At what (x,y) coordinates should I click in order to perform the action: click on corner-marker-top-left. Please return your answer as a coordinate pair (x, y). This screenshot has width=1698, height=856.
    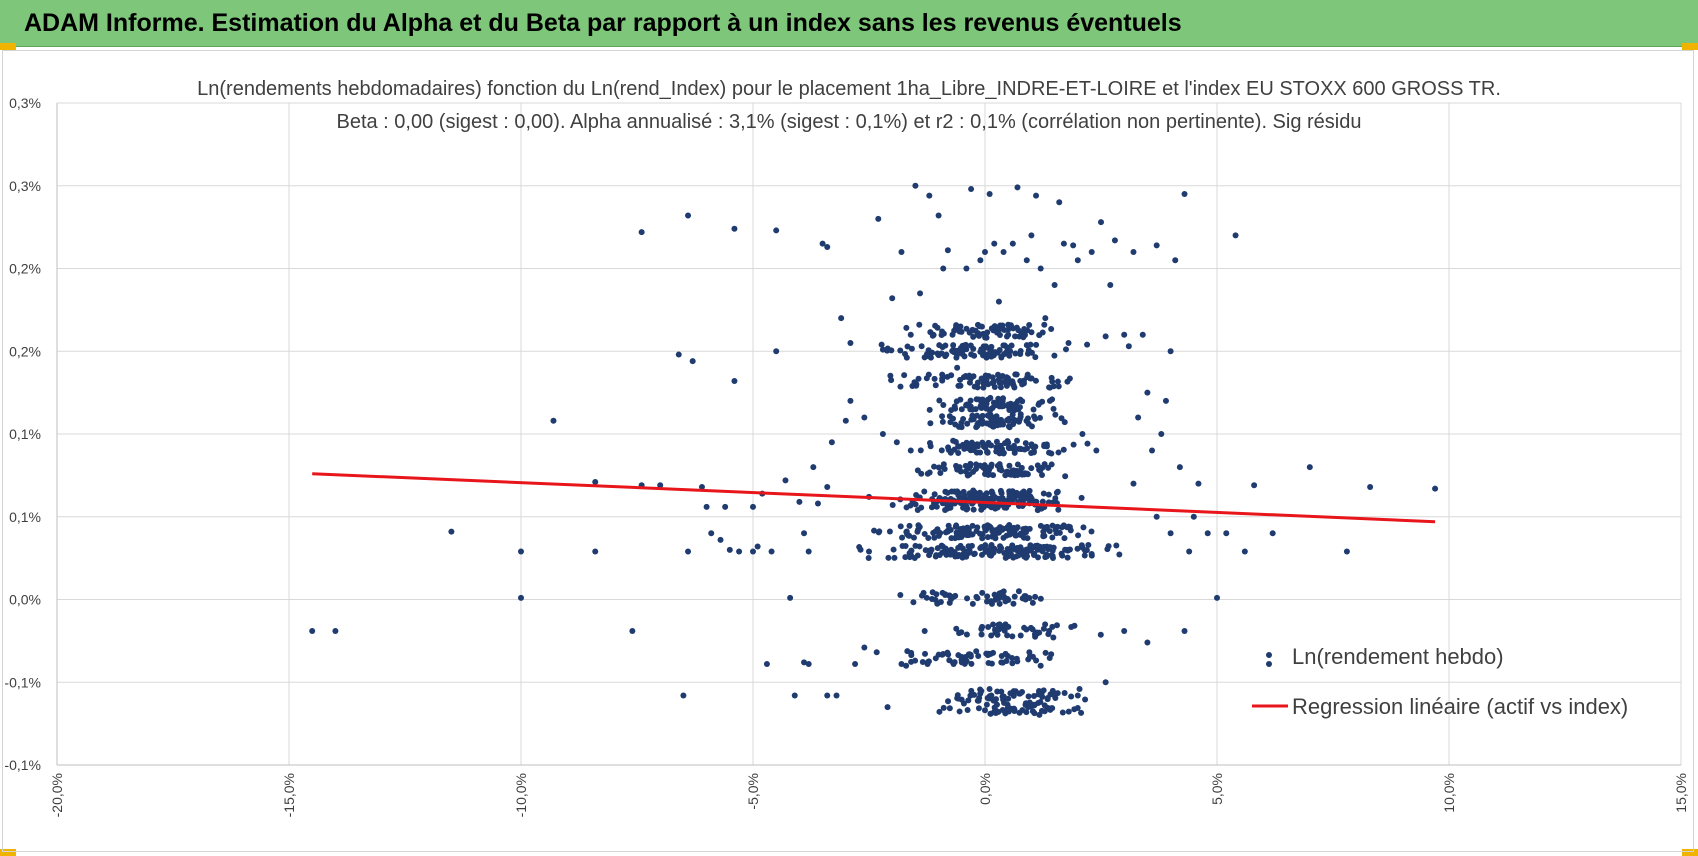
    Looking at the image, I should click on (8, 46).